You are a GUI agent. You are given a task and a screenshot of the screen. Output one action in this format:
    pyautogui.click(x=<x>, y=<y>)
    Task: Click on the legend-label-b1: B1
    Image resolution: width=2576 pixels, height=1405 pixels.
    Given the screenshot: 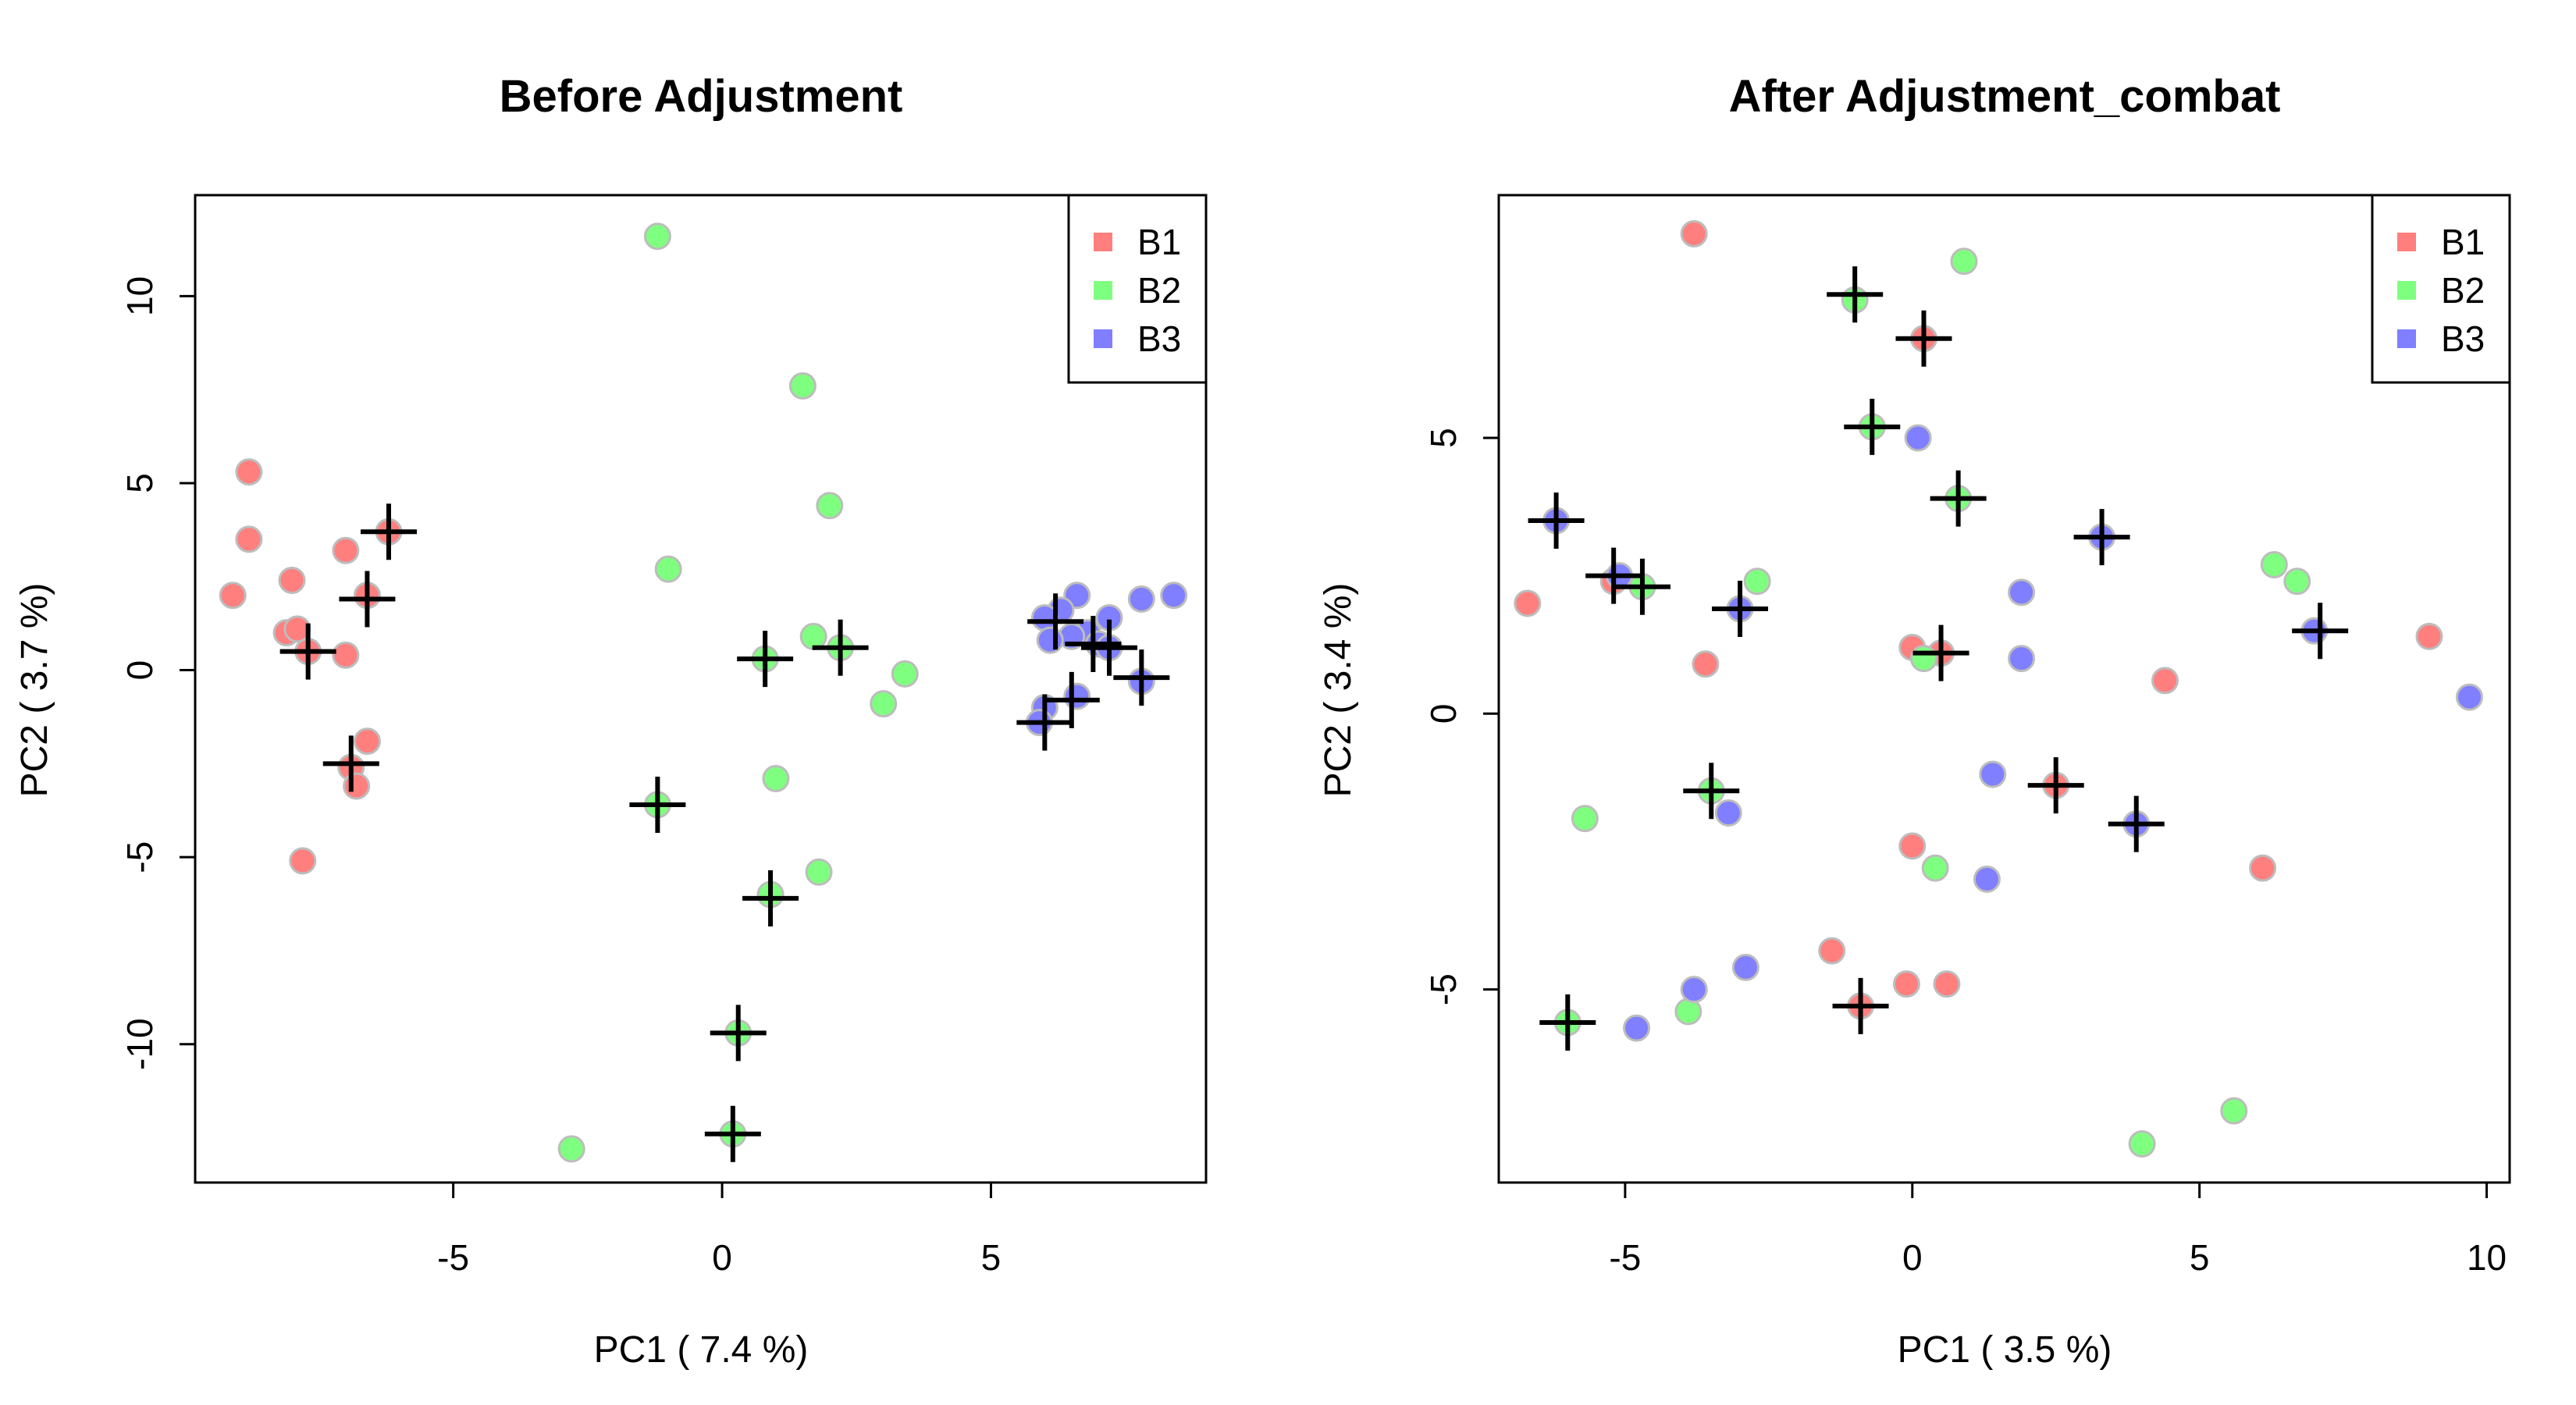 What is the action you would take?
    pyautogui.click(x=1159, y=242)
    